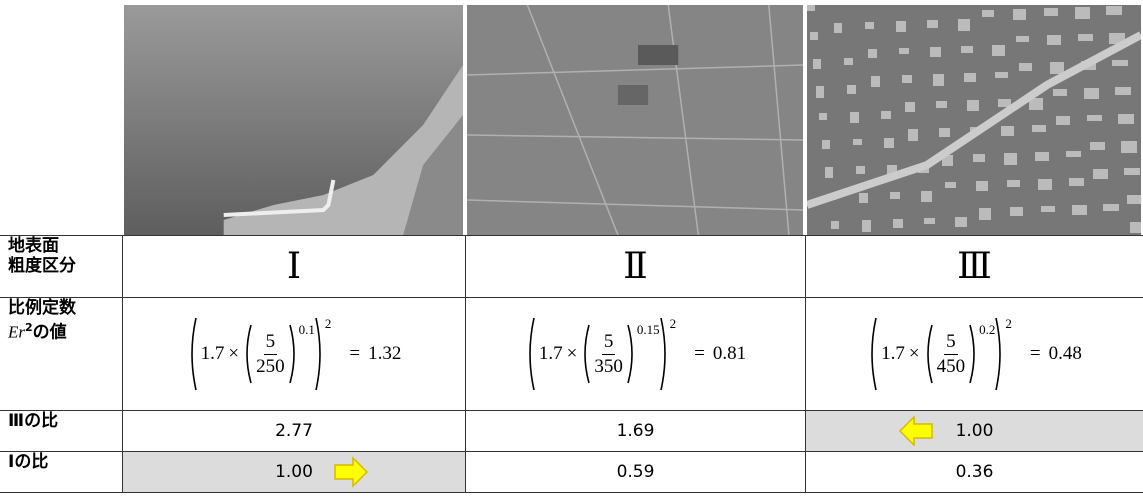 Image resolution: width=1143 pixels, height=497 pixels. I want to click on class-name: Ⅲ, so click(974, 266).